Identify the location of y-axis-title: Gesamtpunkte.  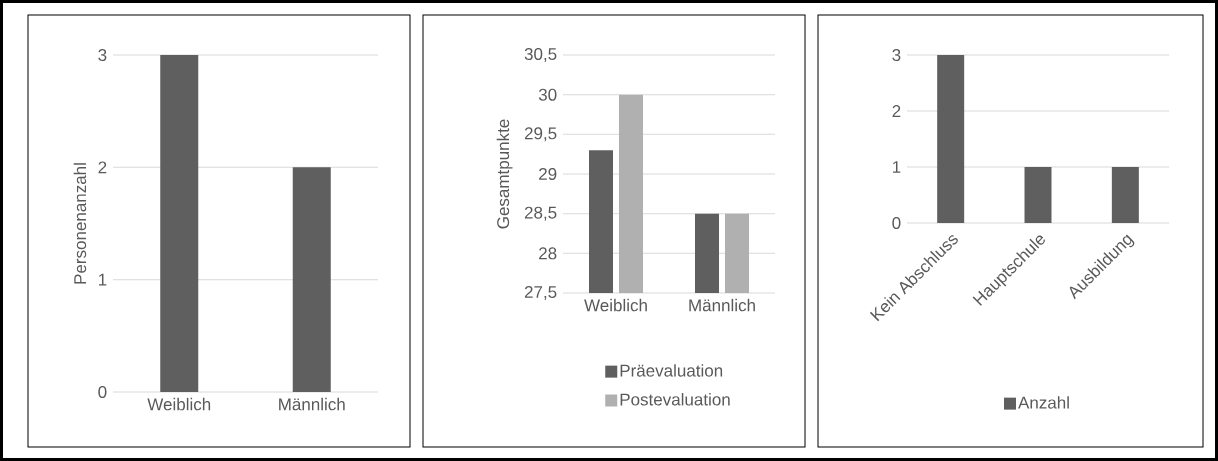
(504, 174).